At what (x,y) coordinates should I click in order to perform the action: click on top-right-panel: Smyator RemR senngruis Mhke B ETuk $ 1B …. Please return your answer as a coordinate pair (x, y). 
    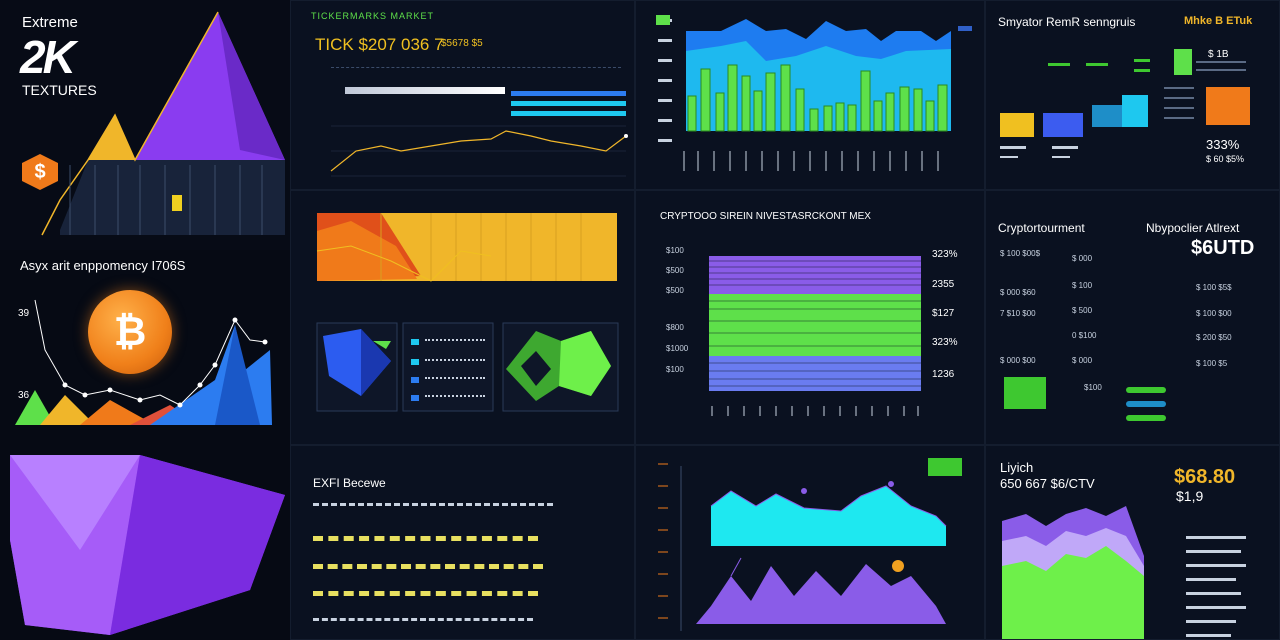
    Looking at the image, I should click on (1132, 95).